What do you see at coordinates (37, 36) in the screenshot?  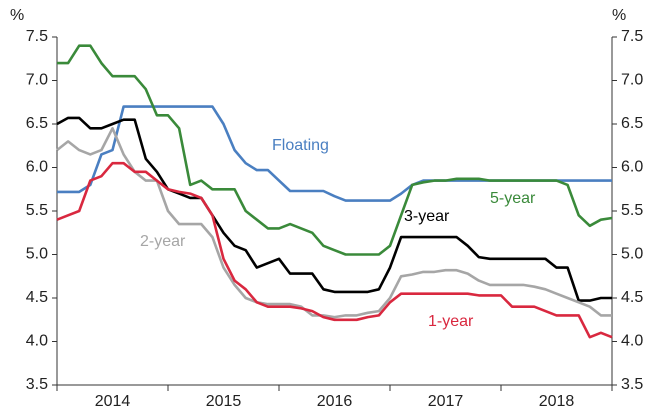 I see `y-tick-label: 7.5` at bounding box center [37, 36].